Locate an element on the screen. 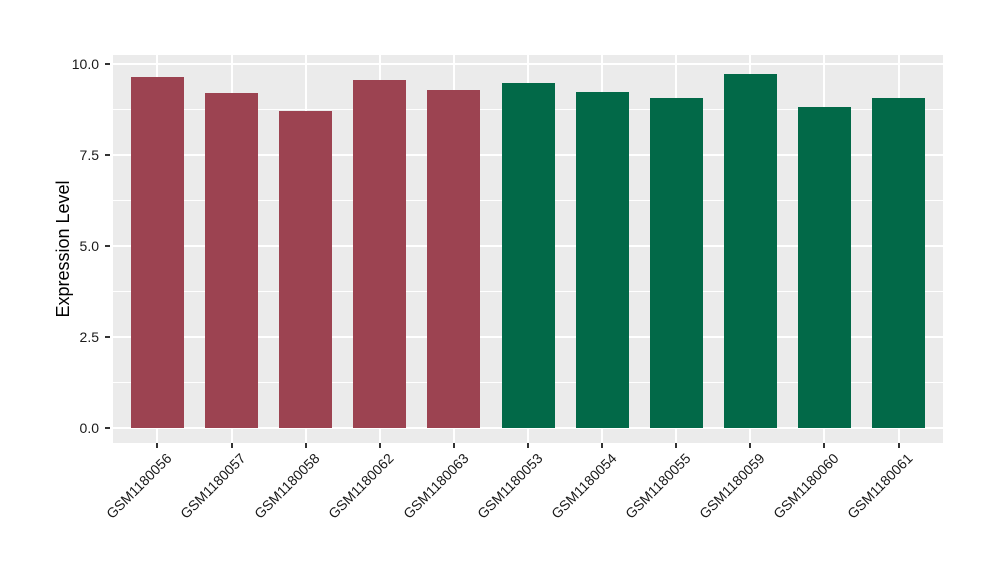 The width and height of the screenshot is (1000, 580). x-axis-tick-label: GSM1180053 is located at coordinates (509, 486).